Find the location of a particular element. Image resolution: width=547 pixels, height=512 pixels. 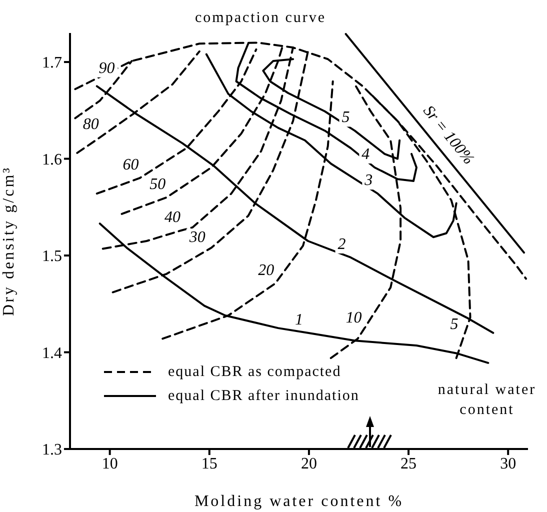

x-tick-label: 10 is located at coordinates (110, 463).